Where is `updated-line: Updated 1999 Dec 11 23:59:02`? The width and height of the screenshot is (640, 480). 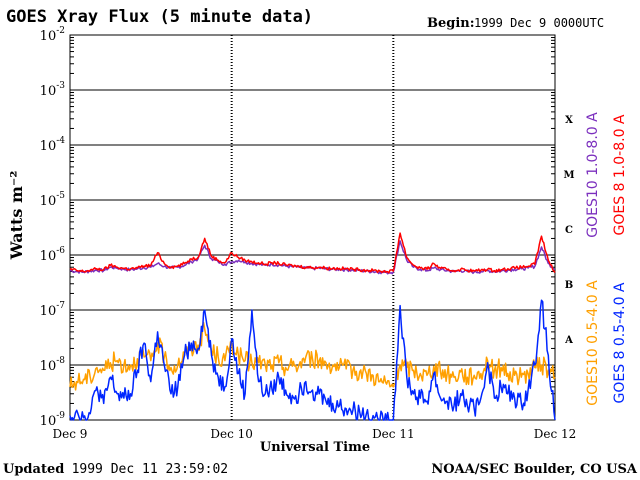 updated-line: Updated 1999 Dec 11 23:59:02 is located at coordinates (115, 469).